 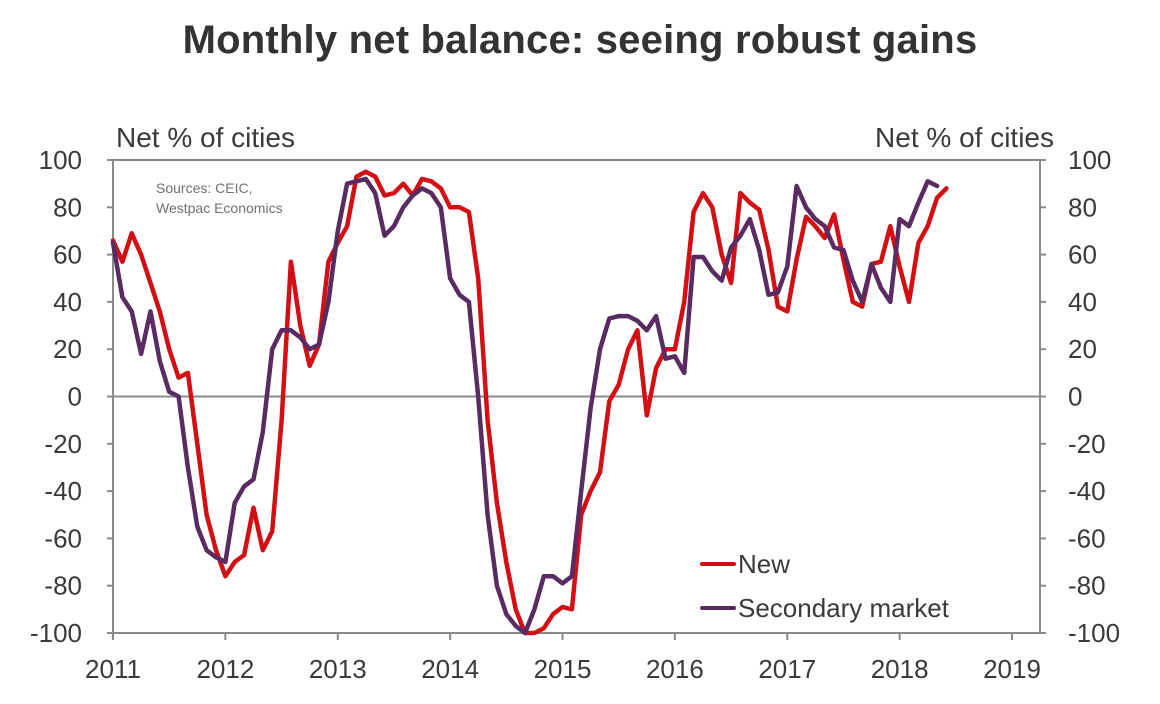 I want to click on x-tick-label: 2014, so click(x=450, y=669).